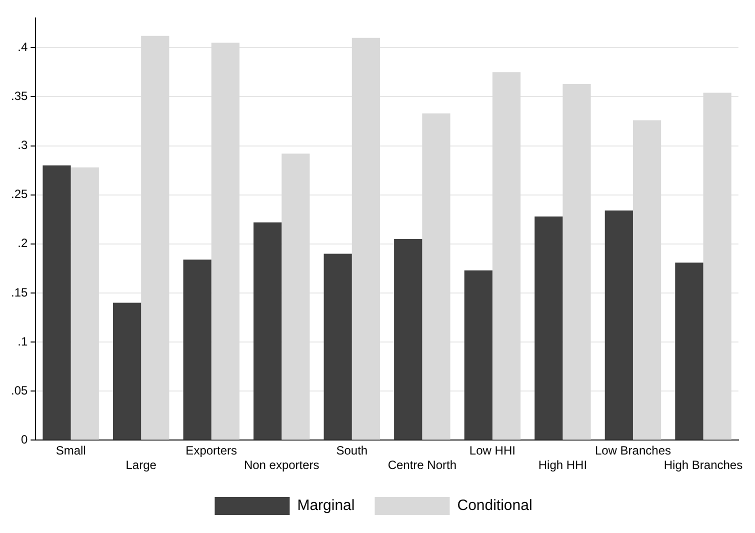  Describe the element at coordinates (326, 505) in the screenshot. I see `legend-label: Marginal` at that location.